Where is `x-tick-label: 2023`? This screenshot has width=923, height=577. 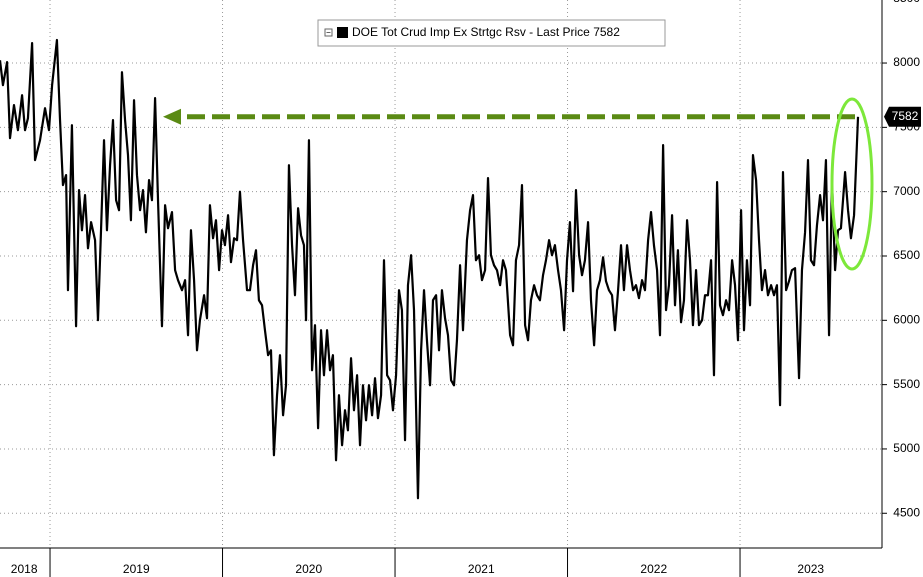 x-tick-label: 2023 is located at coordinates (810, 569).